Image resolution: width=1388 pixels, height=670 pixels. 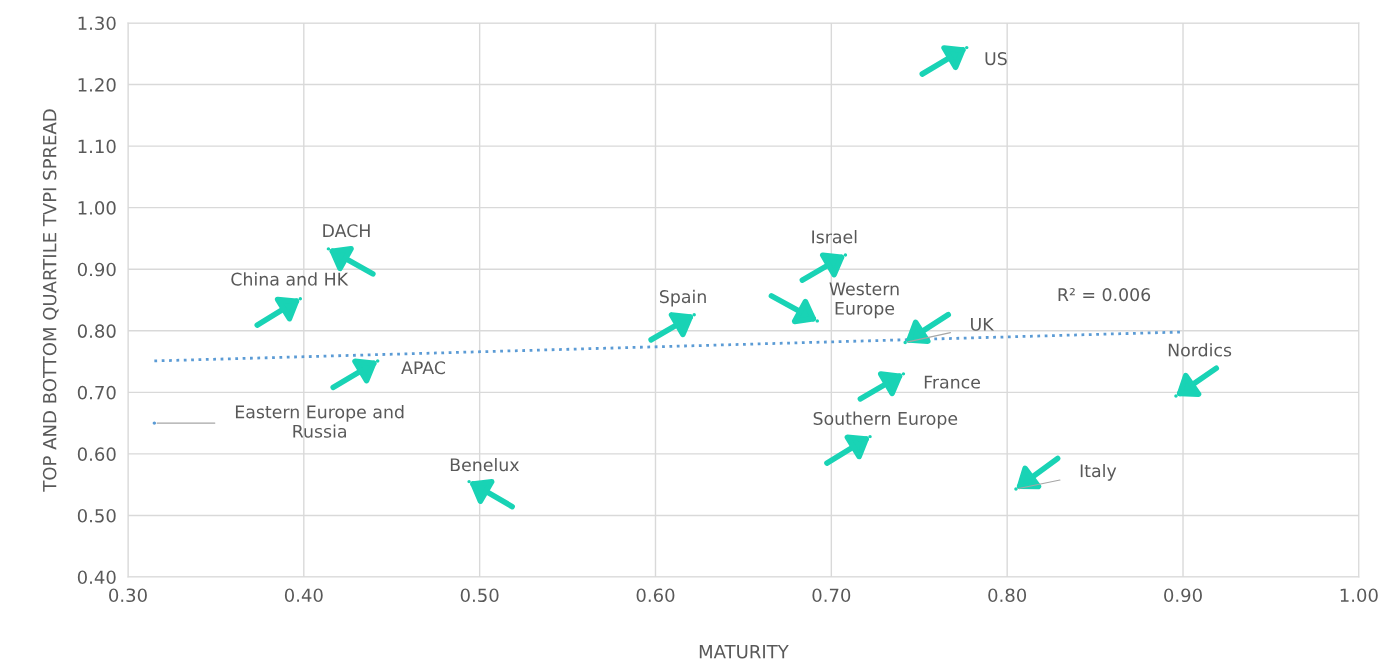 What do you see at coordinates (1104, 295) in the screenshot?
I see `annotation: R² = 0.006` at bounding box center [1104, 295].